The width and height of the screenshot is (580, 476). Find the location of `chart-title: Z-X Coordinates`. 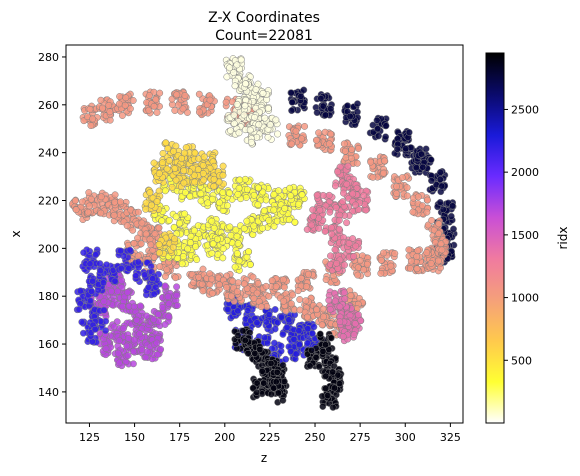

chart-title: Z-X Coordinates is located at coordinates (264, 18).